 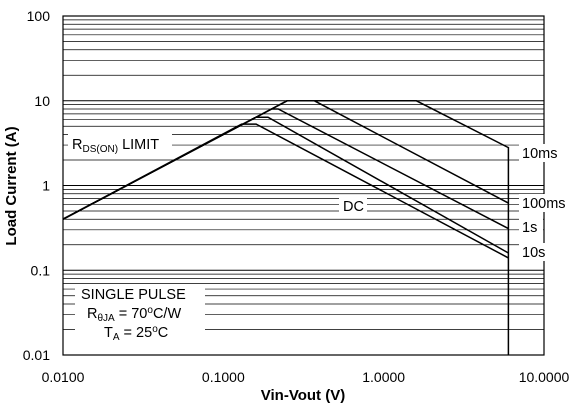 I want to click on x-tick-label: 10.0000, so click(x=544, y=377).